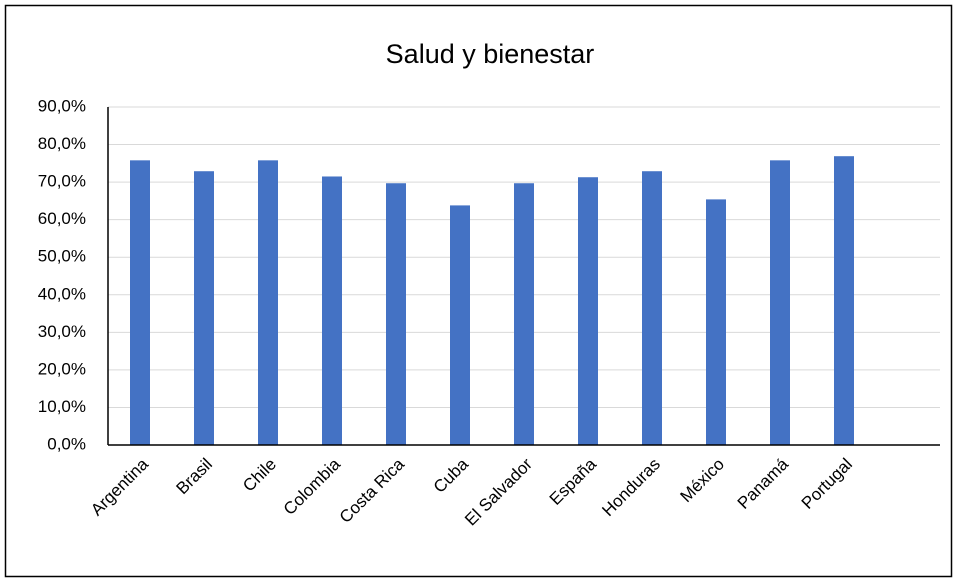 This screenshot has height=580, width=958. What do you see at coordinates (62, 256) in the screenshot?
I see `y-tick-label: 50,0%` at bounding box center [62, 256].